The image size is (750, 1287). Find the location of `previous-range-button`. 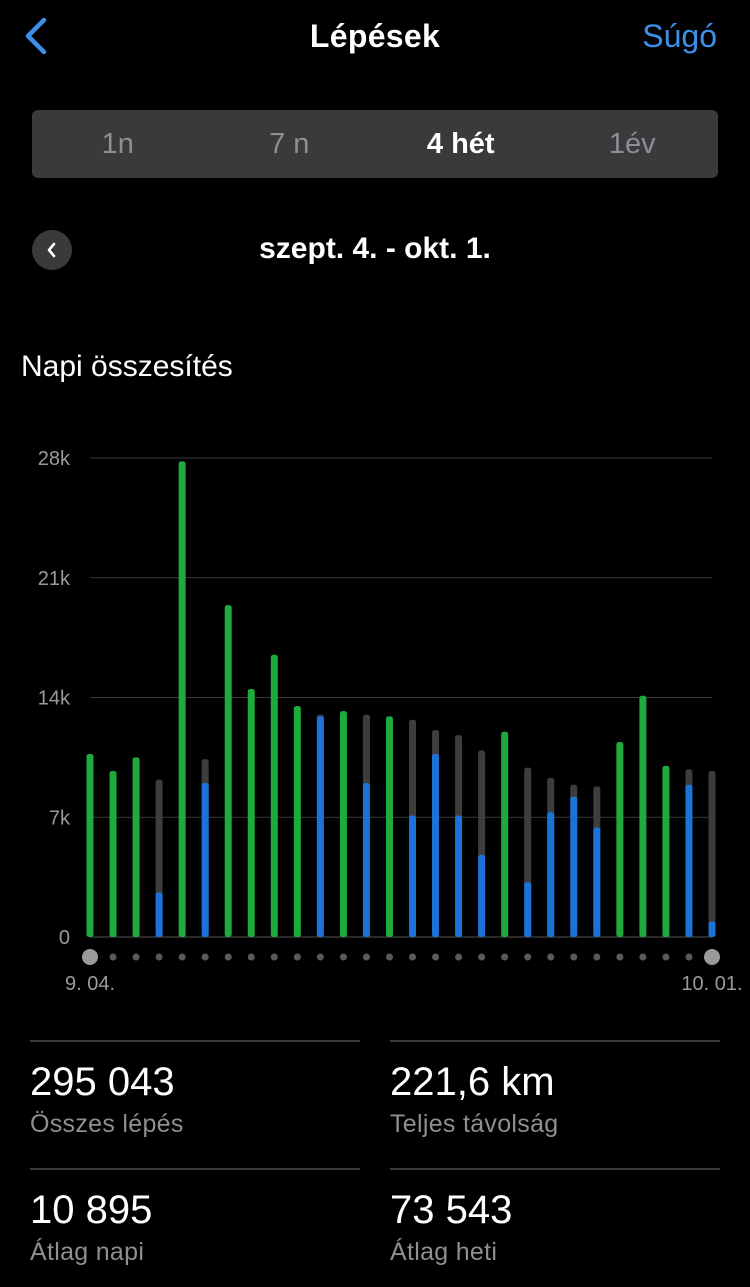

previous-range-button is located at coordinates (52, 250).